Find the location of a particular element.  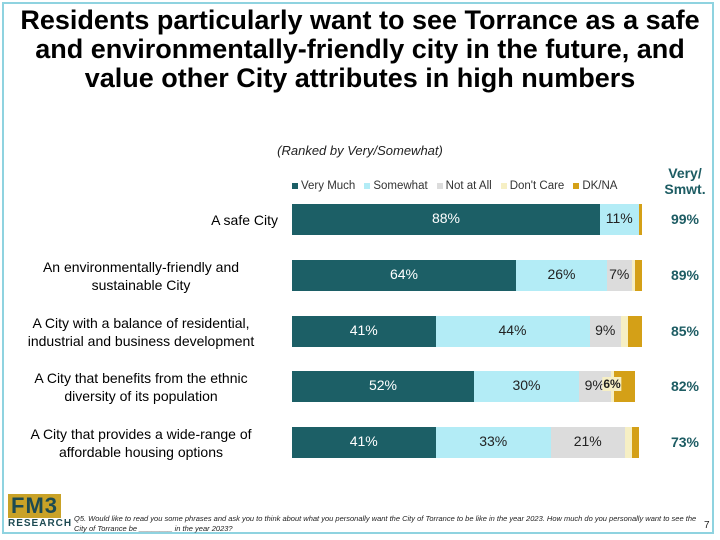

data-label-3-0: 52% is located at coordinates (383, 385).